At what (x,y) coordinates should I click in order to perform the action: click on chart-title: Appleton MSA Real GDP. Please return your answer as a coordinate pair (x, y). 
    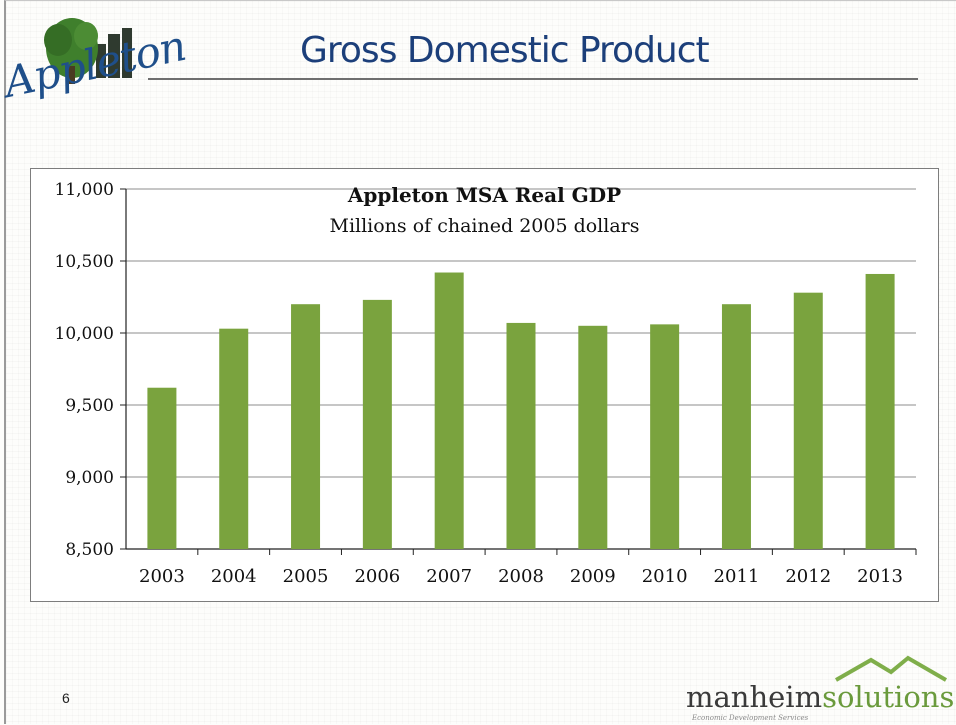
    Looking at the image, I should click on (484, 195).